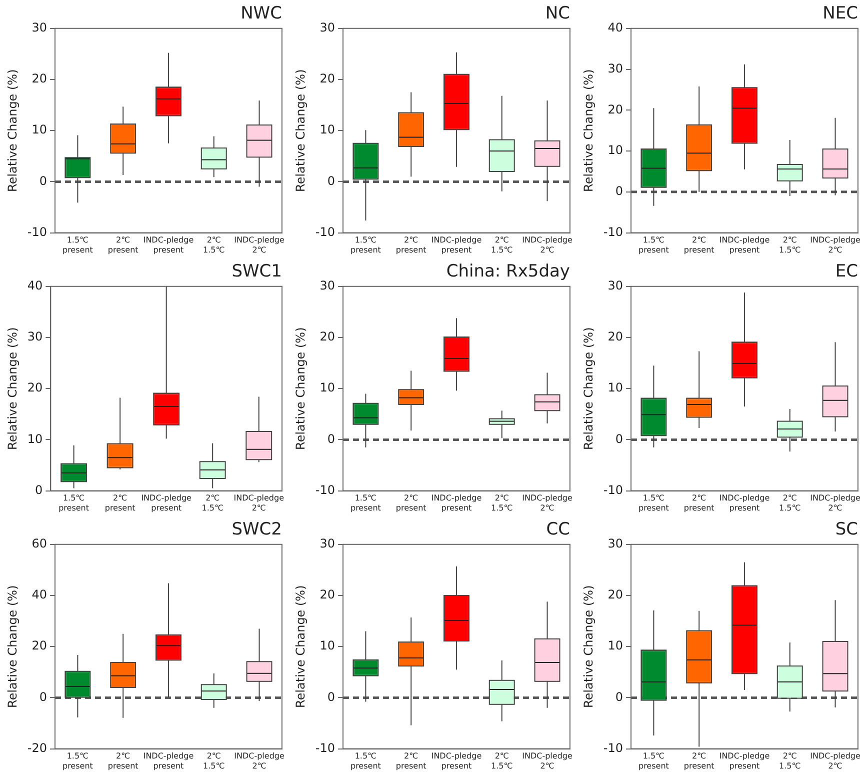 The width and height of the screenshot is (866, 774). Describe the element at coordinates (846, 272) in the screenshot. I see `chart-title: EC` at that location.